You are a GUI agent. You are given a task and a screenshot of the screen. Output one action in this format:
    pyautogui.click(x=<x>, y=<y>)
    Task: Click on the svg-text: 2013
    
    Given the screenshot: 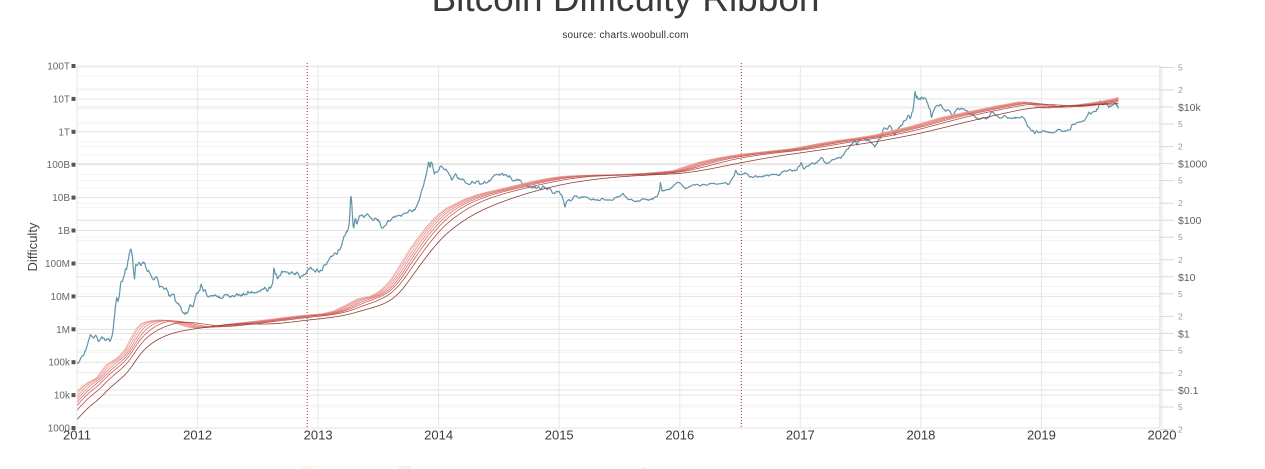 What is the action you would take?
    pyautogui.click(x=318, y=435)
    